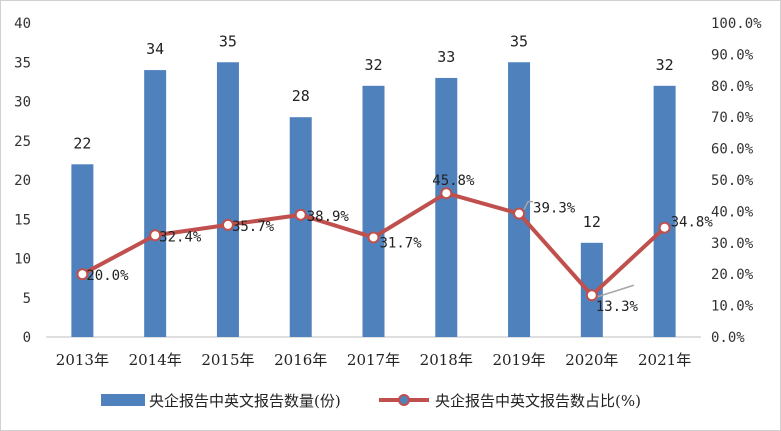 The height and width of the screenshot is (431, 781). What do you see at coordinates (371, 401) in the screenshot?
I see `legend: 央企报告中英文报告数量(份) 央企报告中英文报告数占比(%)` at bounding box center [371, 401].